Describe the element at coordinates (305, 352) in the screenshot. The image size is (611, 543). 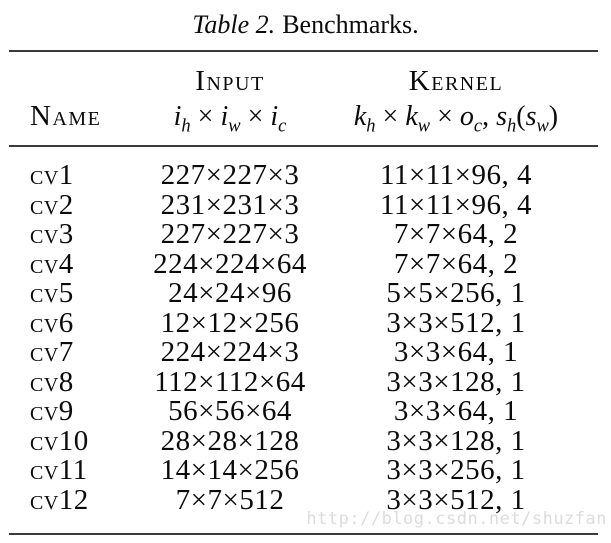
I see `table-row: cv7 224×224×3 3×3×64, 1` at that location.